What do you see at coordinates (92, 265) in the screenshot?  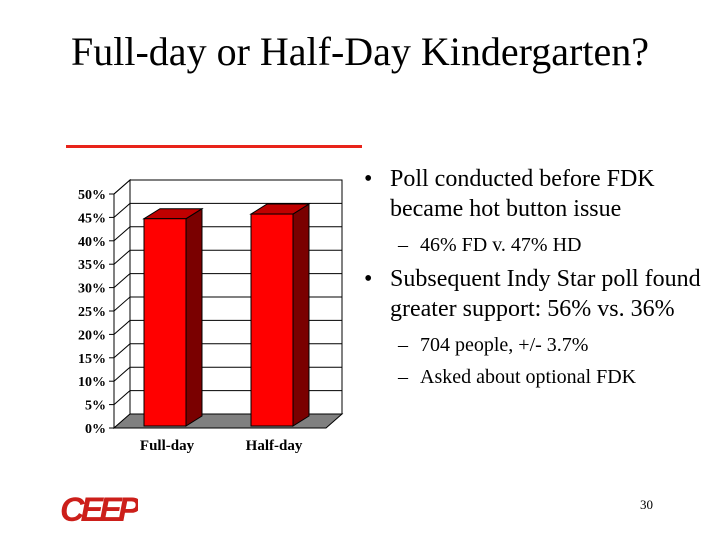 I see `y-tick-label: 35%` at bounding box center [92, 265].